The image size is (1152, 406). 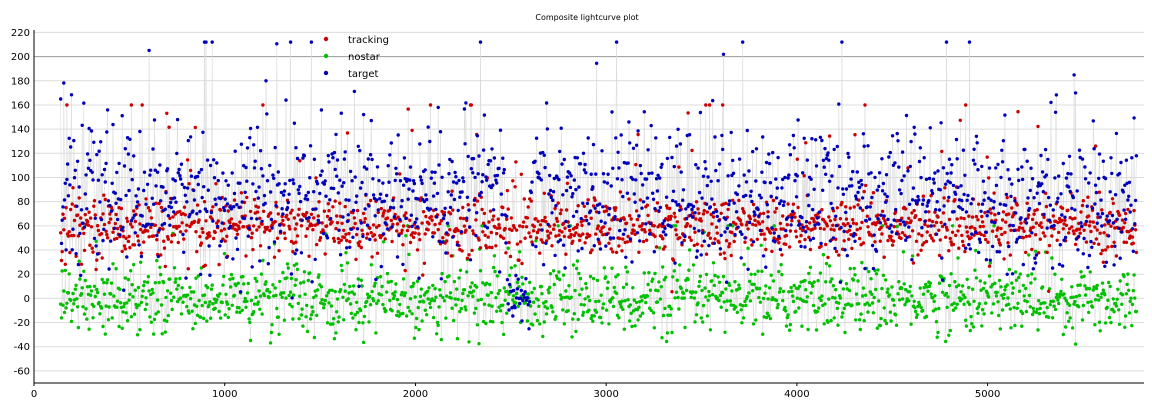 I want to click on chart-title: Composite lightcurve plot, so click(x=586, y=17).